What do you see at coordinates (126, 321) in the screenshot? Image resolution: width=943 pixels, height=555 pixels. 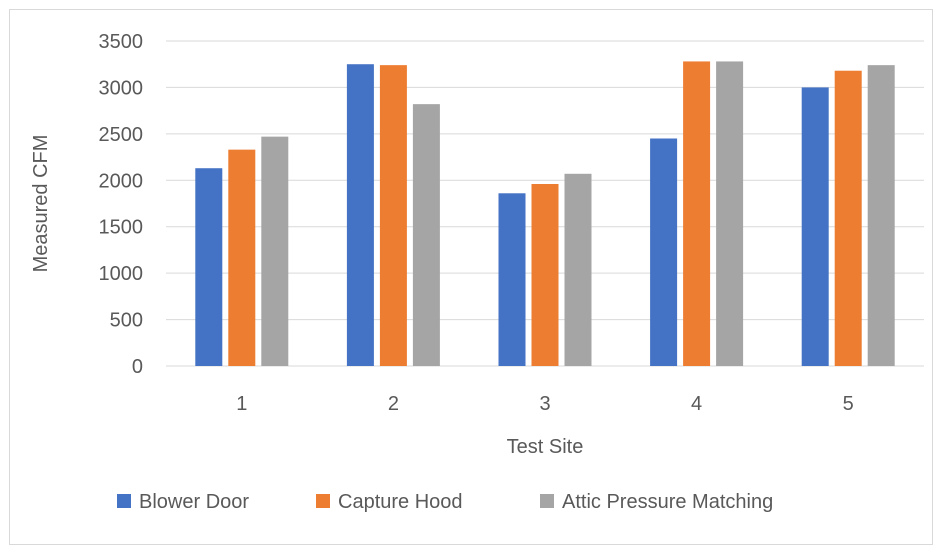 I see `y-tick-label: 500` at bounding box center [126, 321].